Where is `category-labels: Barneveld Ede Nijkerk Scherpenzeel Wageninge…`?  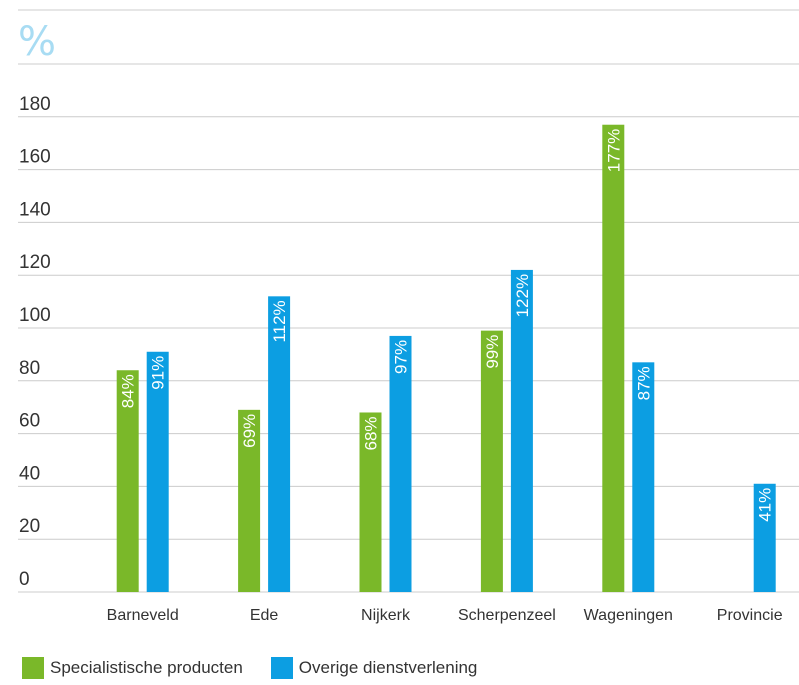
category-labels: Barneveld Ede Nijkerk Scherpenzeel Wageninge… is located at coordinates (445, 615).